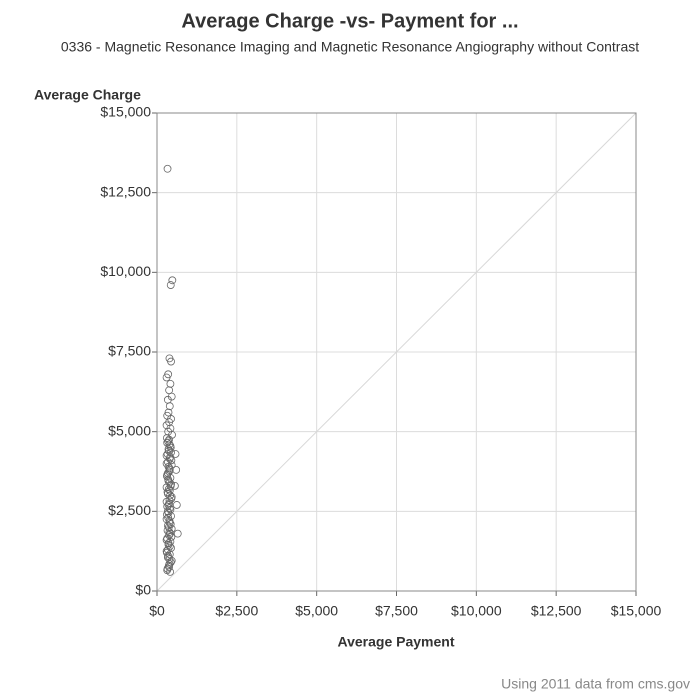 This screenshot has height=700, width=700. Describe the element at coordinates (129, 510) in the screenshot. I see `y-tick-label: $2,500` at that location.